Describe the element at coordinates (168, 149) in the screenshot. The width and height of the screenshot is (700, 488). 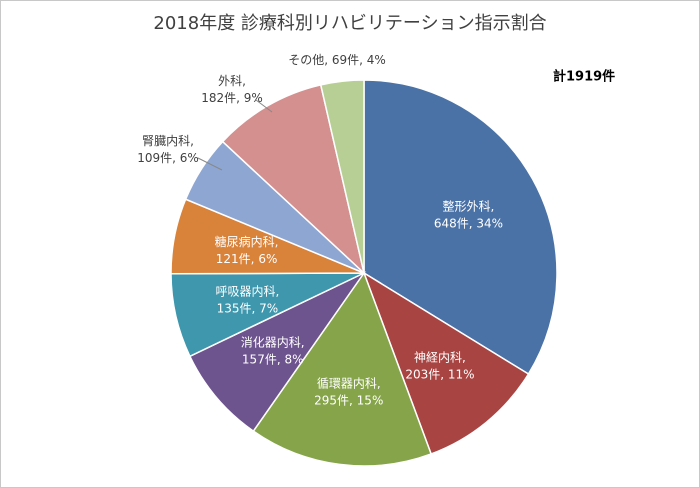
I see `data-label: 腎臓内科, 109件, 6%` at that location.